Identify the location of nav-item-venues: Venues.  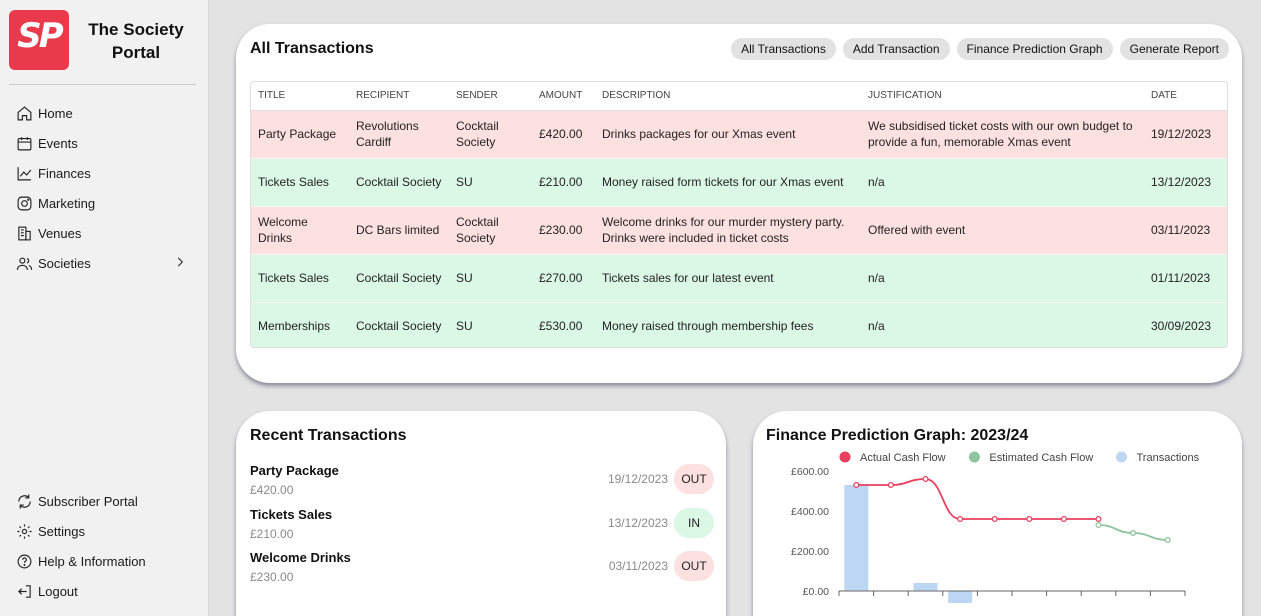
(105, 233).